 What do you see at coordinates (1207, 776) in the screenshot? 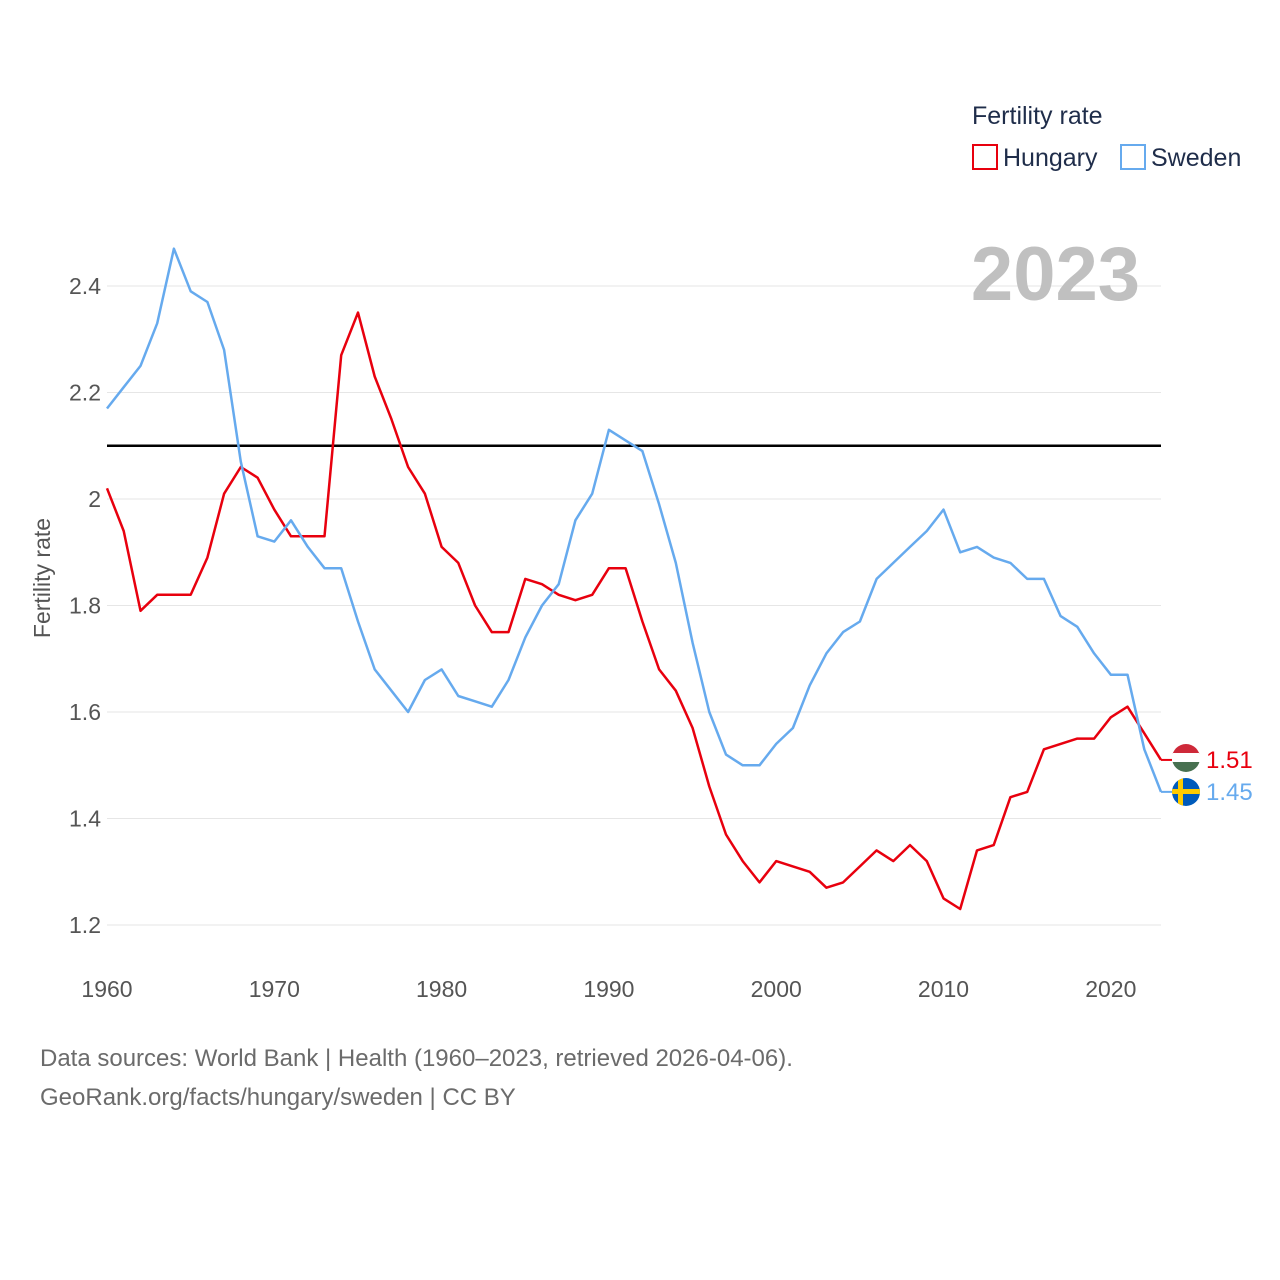
I see `end-labels: 1.51 1.45` at bounding box center [1207, 776].